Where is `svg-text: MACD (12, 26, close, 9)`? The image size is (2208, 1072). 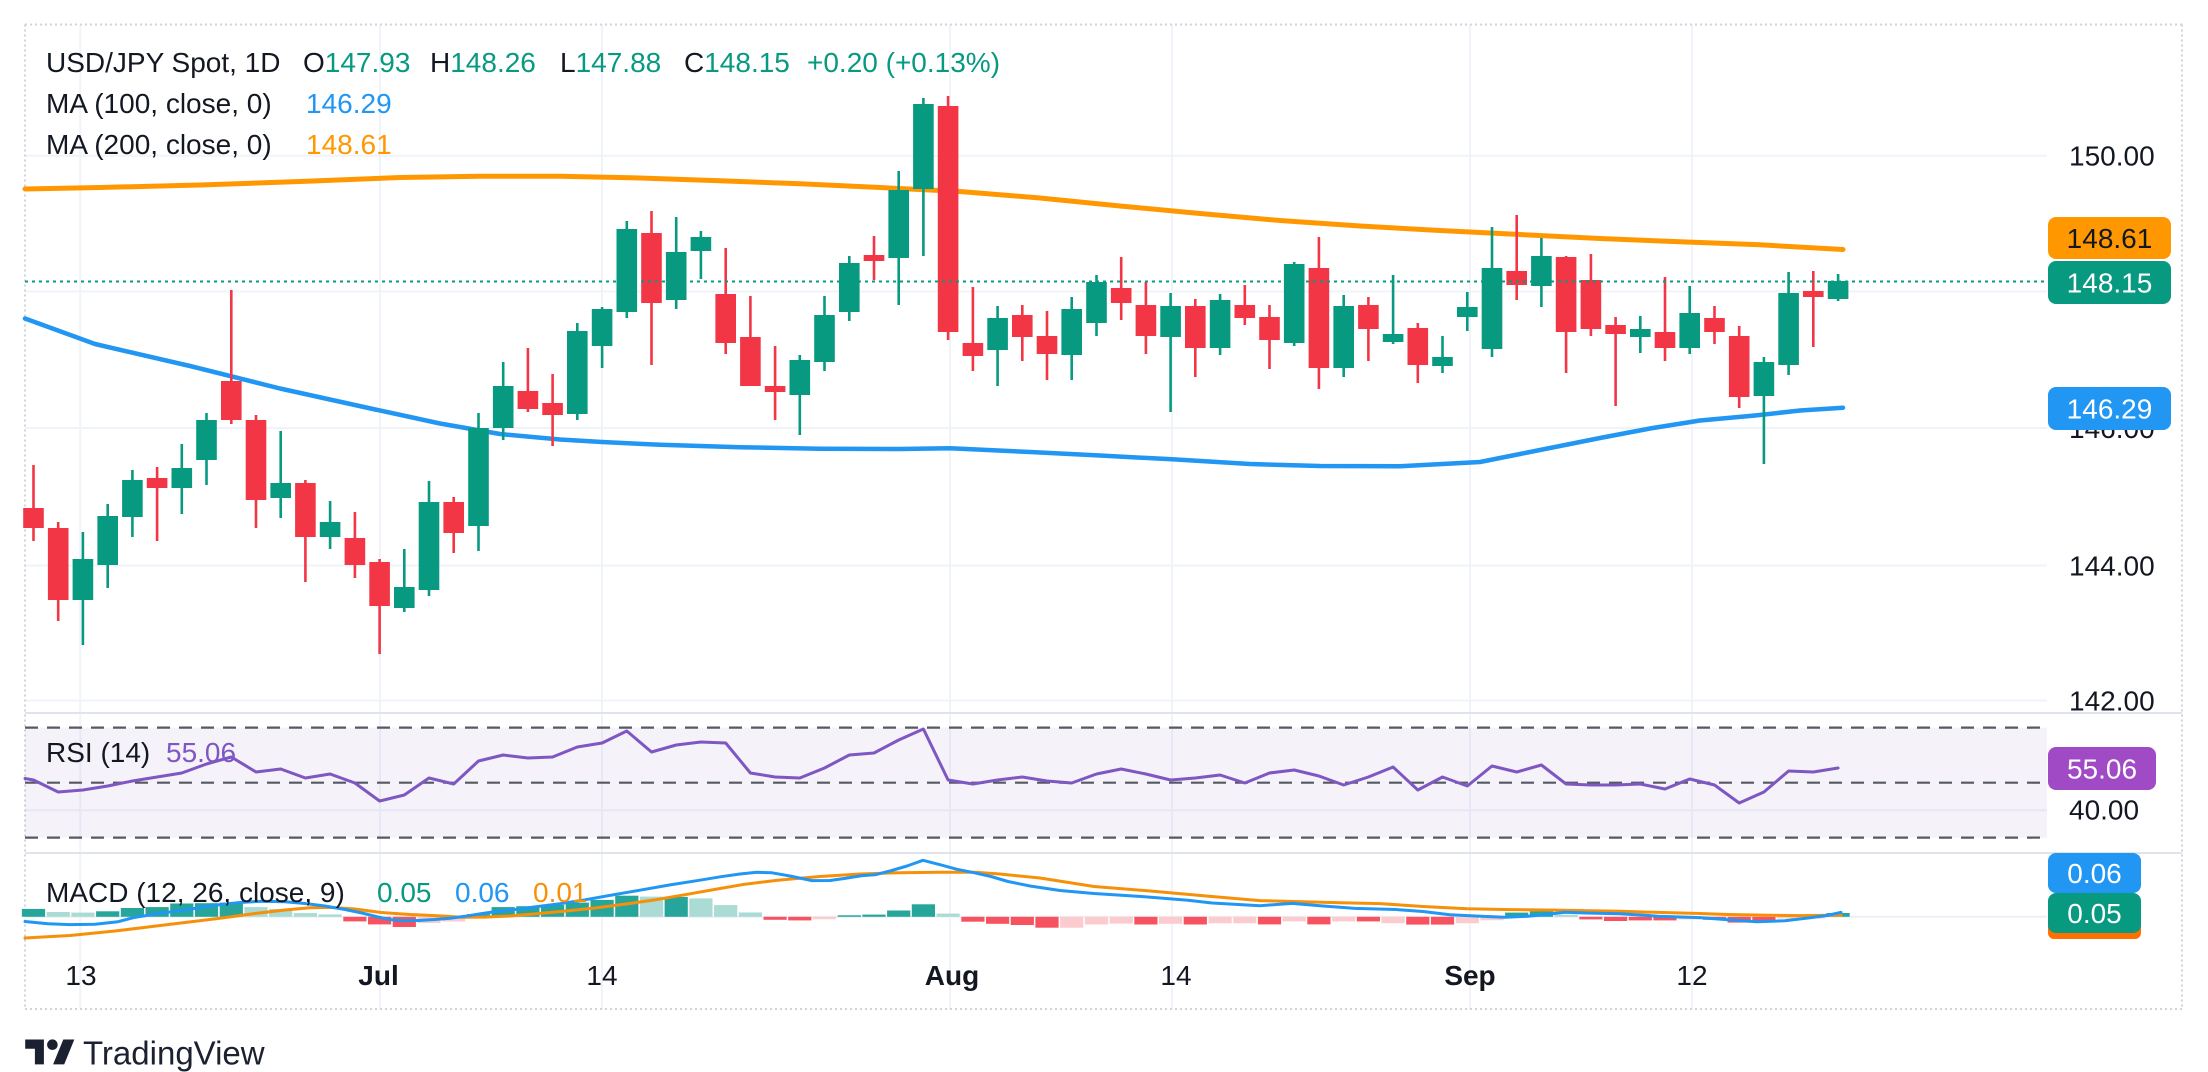
svg-text: MACD (12, 26, close, 9) is located at coordinates (195, 892).